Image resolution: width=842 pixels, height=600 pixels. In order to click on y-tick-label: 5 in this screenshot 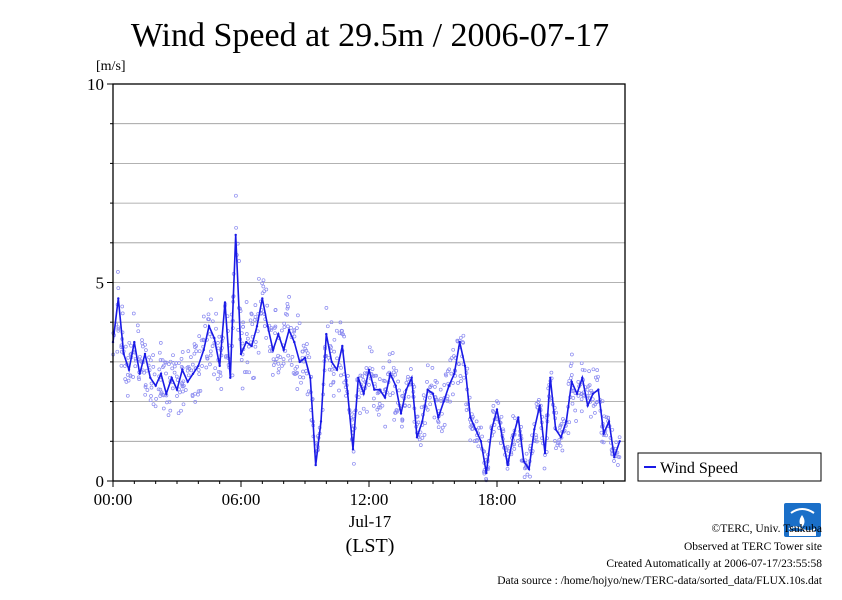, I will do `click(100, 283)`.